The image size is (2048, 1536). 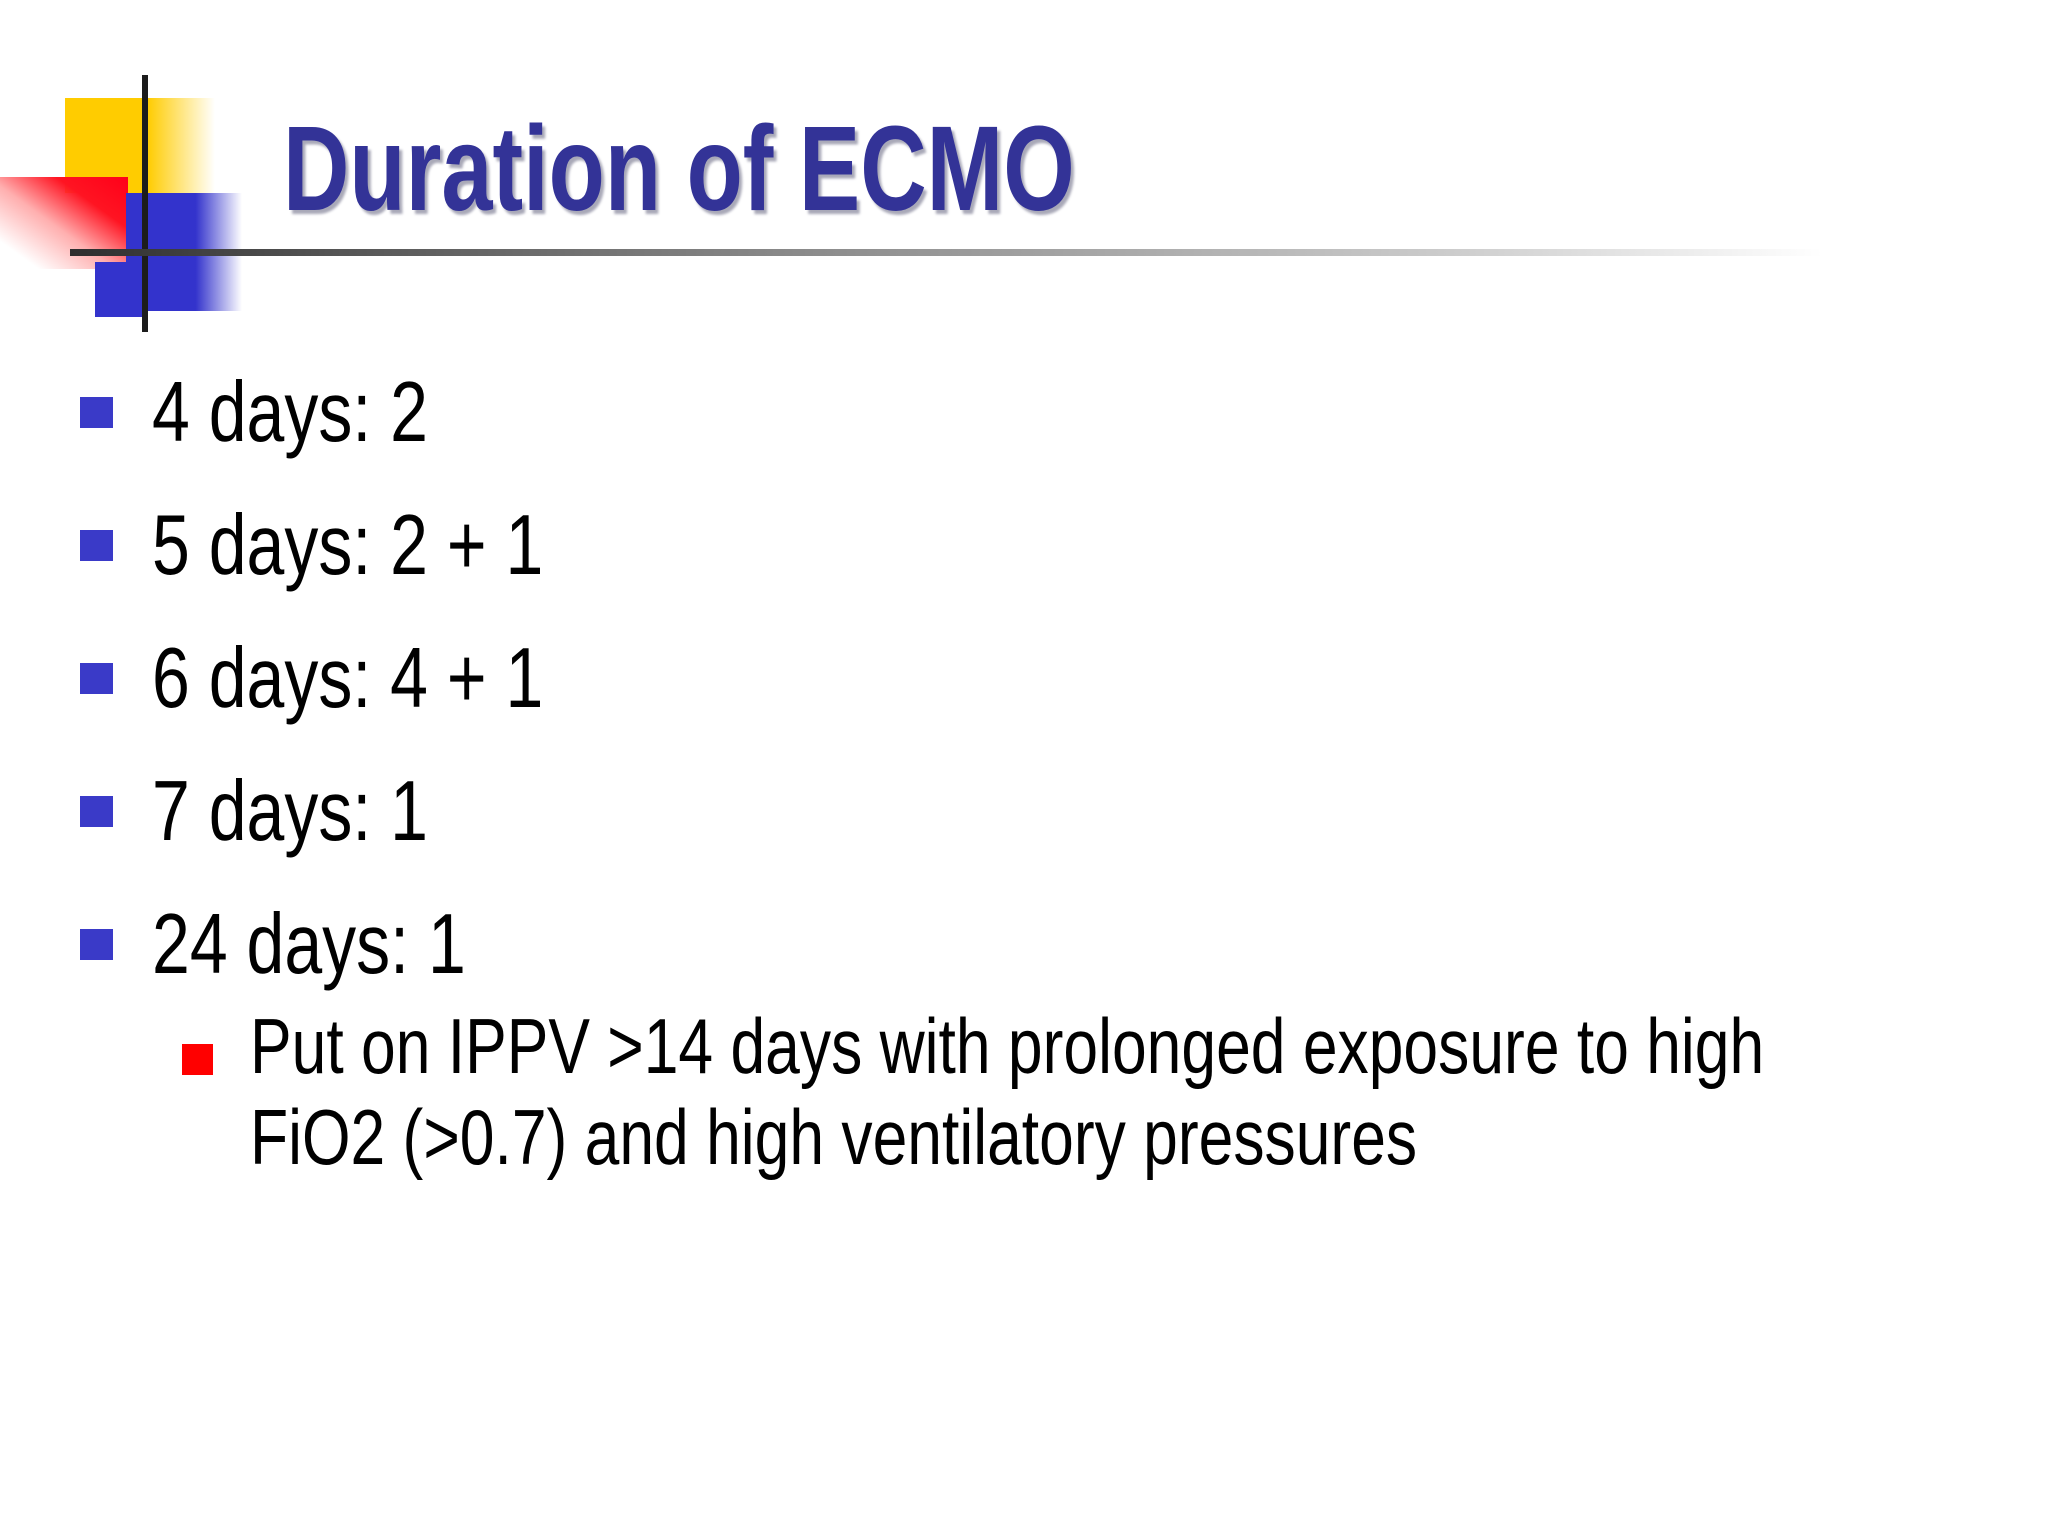 What do you see at coordinates (309, 944) in the screenshot?
I see `bullet-label: 24 days: 1` at bounding box center [309, 944].